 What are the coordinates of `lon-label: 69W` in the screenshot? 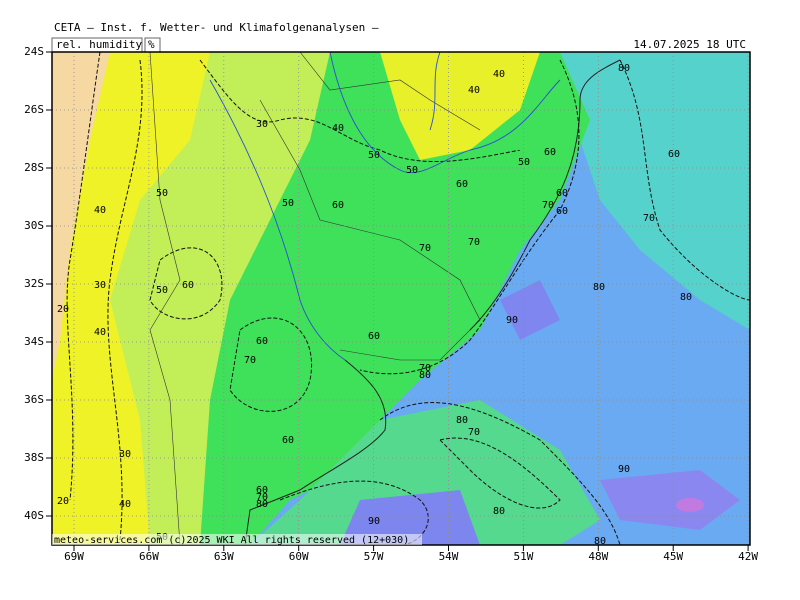 It's located at (74, 556).